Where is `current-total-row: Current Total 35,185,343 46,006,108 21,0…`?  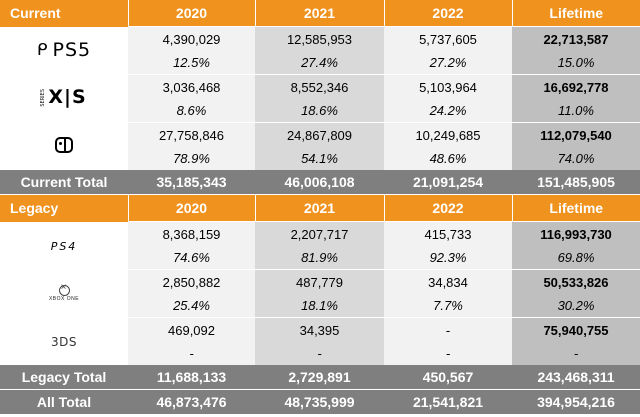 current-total-row: Current Total 35,185,343 46,006,108 21,0… is located at coordinates (320, 182).